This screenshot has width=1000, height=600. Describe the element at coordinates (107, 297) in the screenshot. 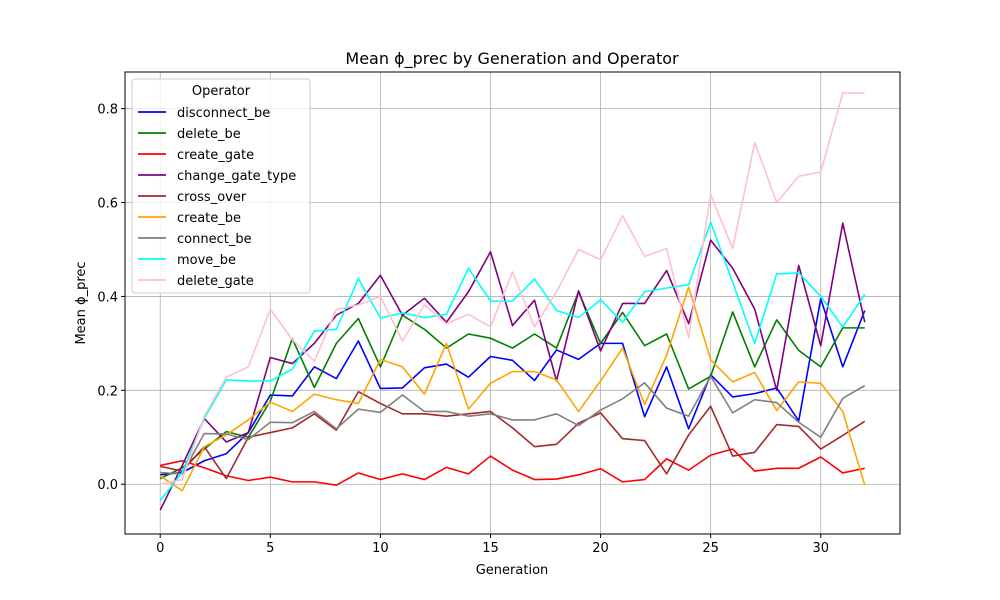

I see `y-tick-label: 0.4` at that location.